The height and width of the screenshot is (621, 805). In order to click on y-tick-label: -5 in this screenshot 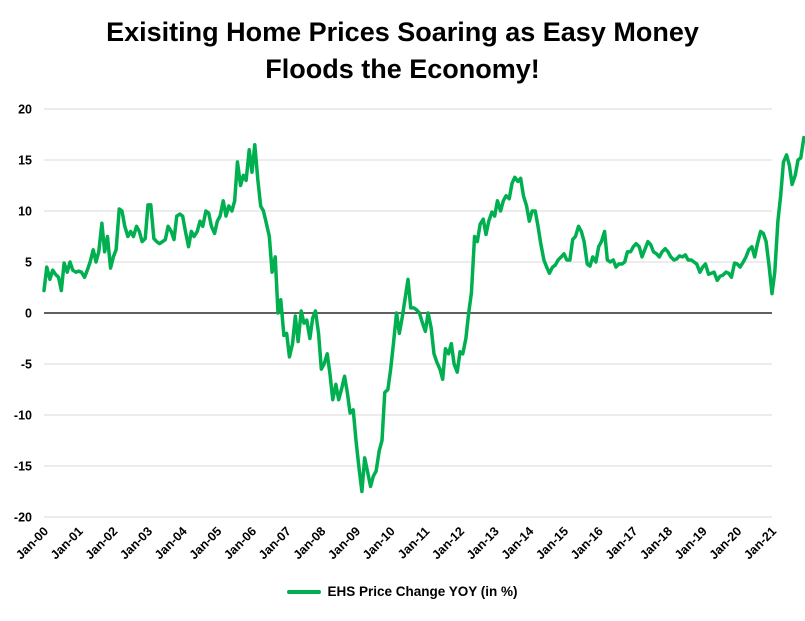, I will do `click(26, 365)`.